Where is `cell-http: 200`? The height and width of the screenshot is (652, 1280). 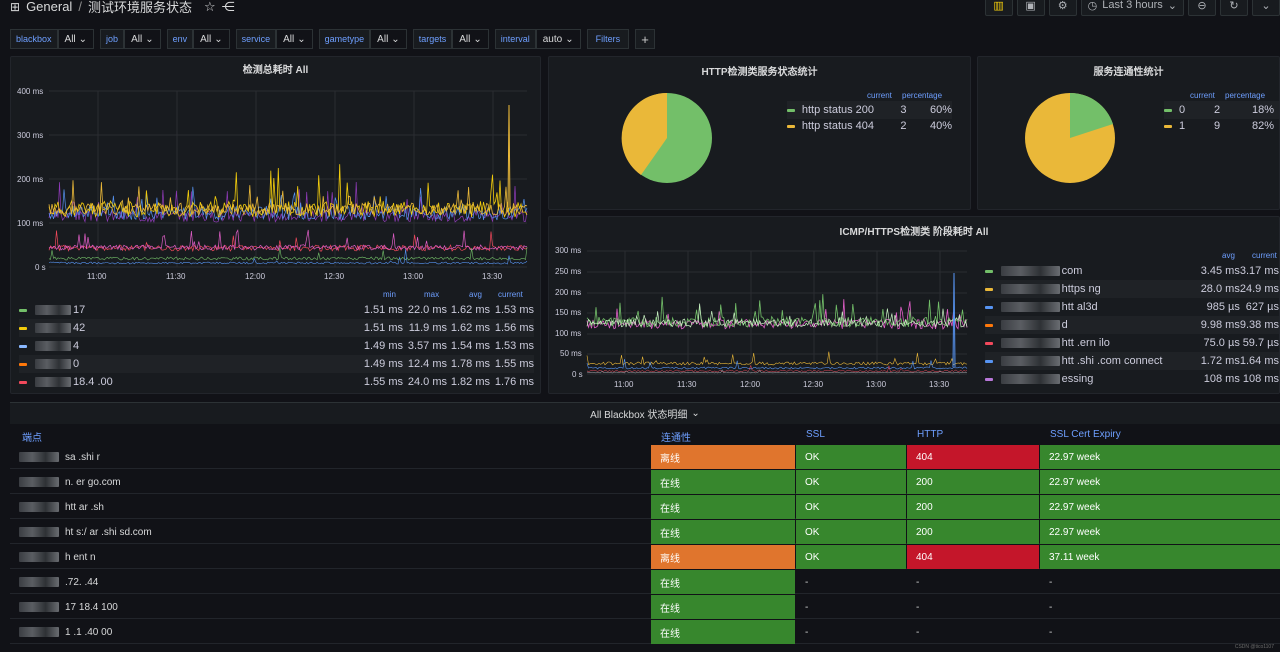
cell-http: 200 is located at coordinates (973, 507).